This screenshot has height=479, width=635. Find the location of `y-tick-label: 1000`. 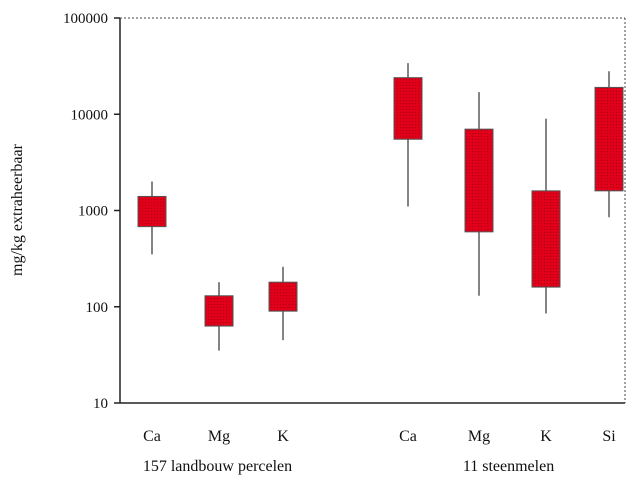

y-tick-label: 1000 is located at coordinates (93, 212).